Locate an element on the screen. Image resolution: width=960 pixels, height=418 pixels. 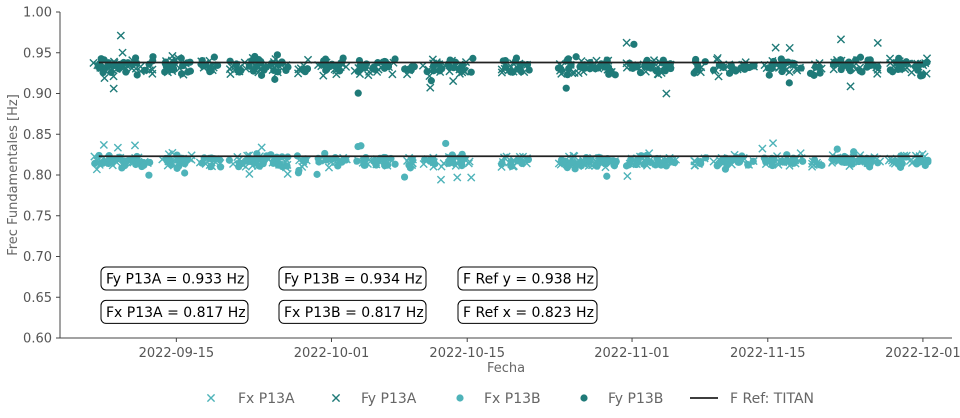
legend-label: Fx P13A is located at coordinates (266, 399).